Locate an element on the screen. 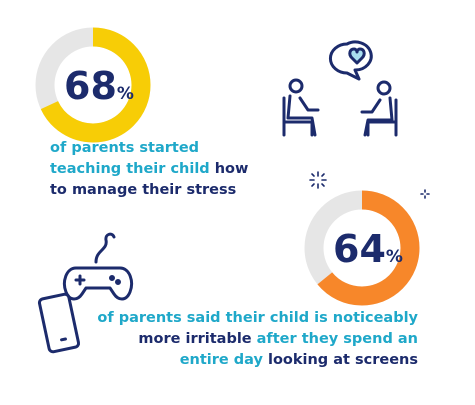 The width and height of the screenshot is (475, 405). caption-line: more irritable after they spend an is located at coordinates (278, 339).